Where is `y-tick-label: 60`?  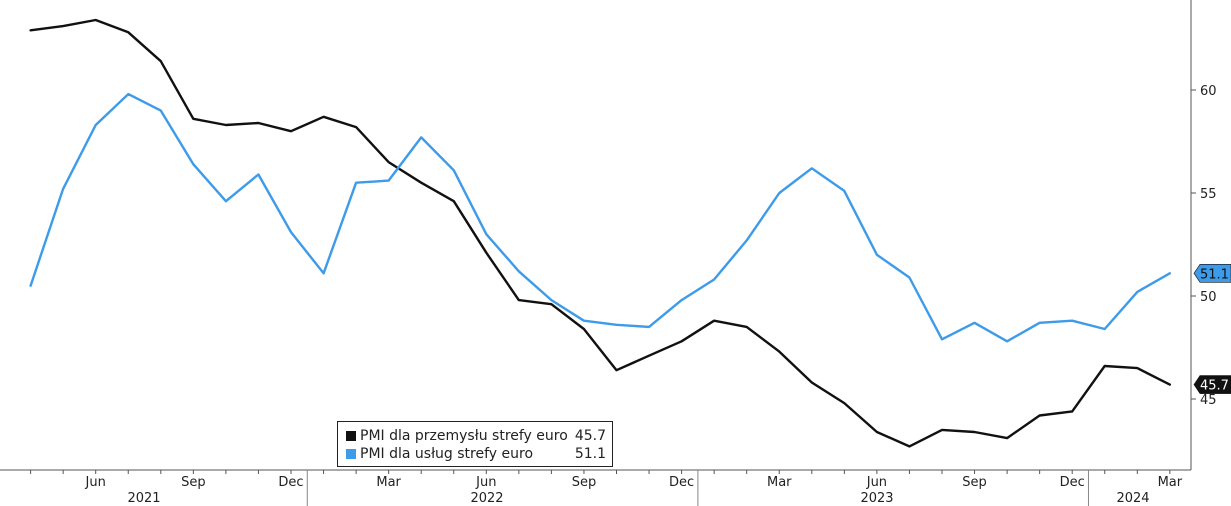
y-tick-label: 60 is located at coordinates (1208, 91).